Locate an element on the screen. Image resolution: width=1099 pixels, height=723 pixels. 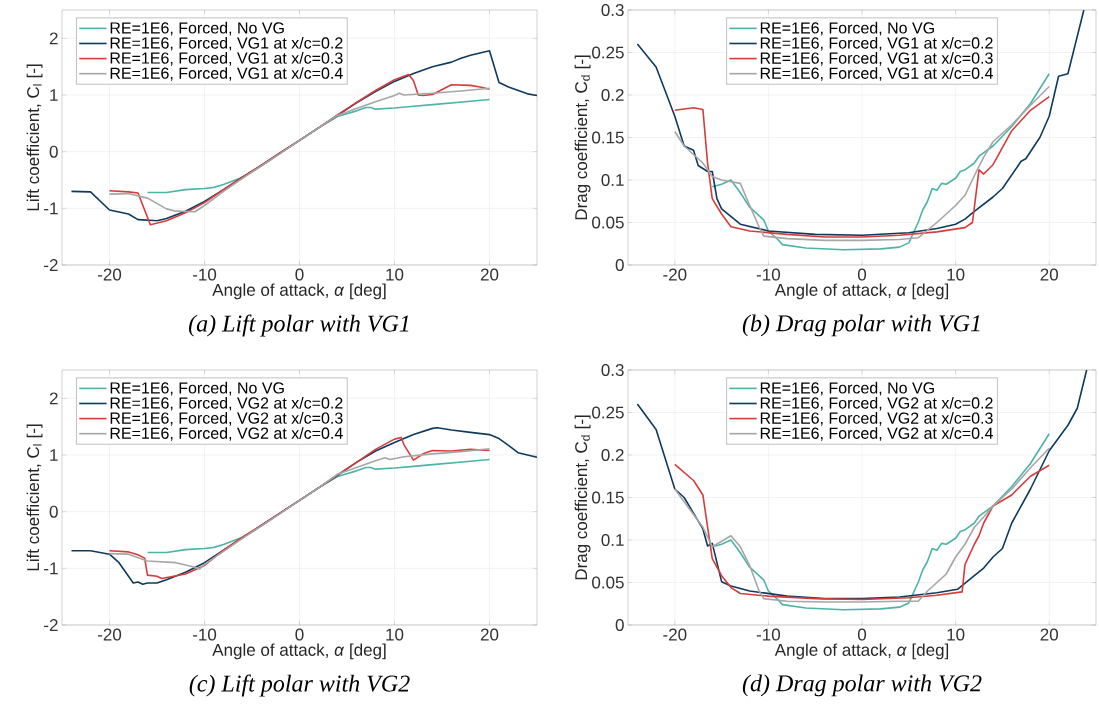
text: (b) Drag polar with VG1 is located at coordinates (861, 325).